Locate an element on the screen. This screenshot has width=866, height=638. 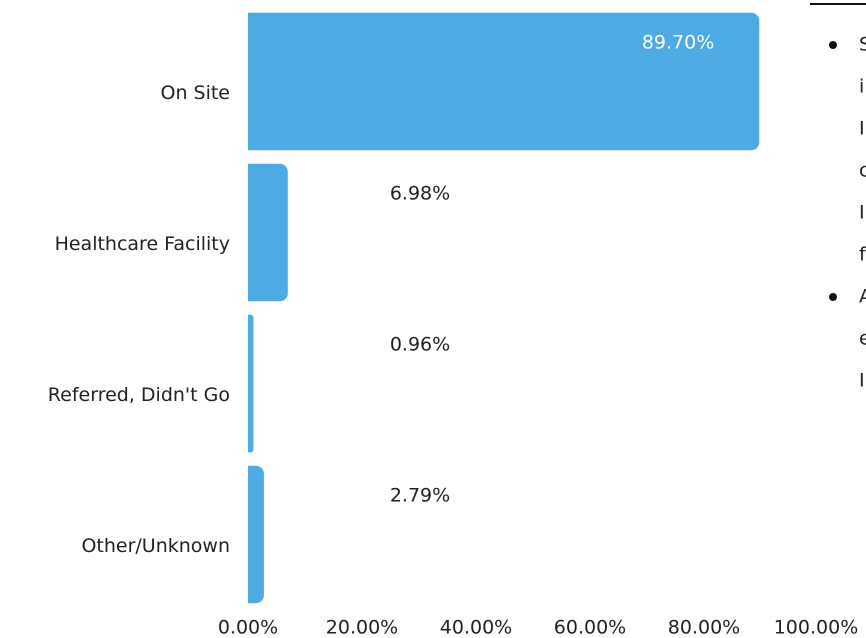
value-label: 2.79% is located at coordinates (420, 495).